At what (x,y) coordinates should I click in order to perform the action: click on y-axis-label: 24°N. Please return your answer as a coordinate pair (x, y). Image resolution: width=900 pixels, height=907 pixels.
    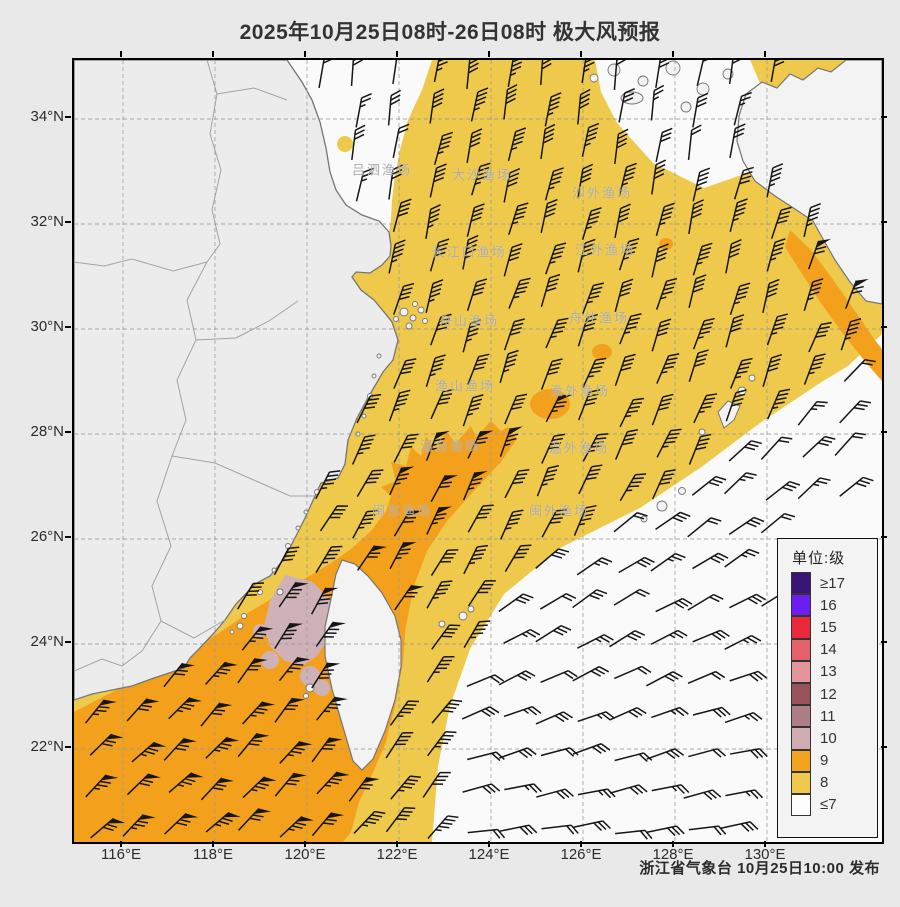
    Looking at the image, I should click on (47, 641).